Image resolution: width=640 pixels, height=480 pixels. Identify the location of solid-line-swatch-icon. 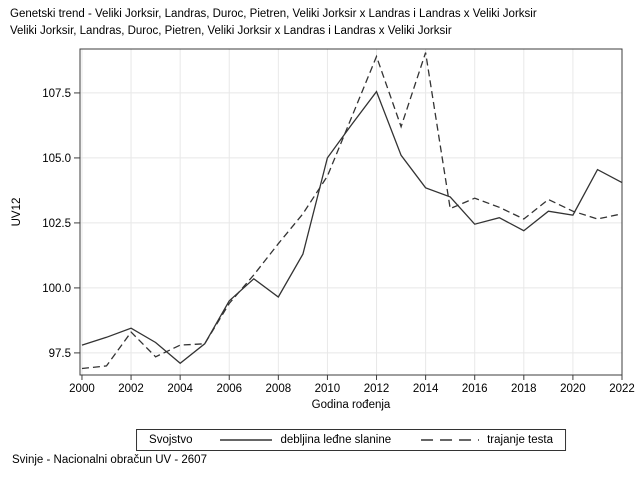
(246, 440).